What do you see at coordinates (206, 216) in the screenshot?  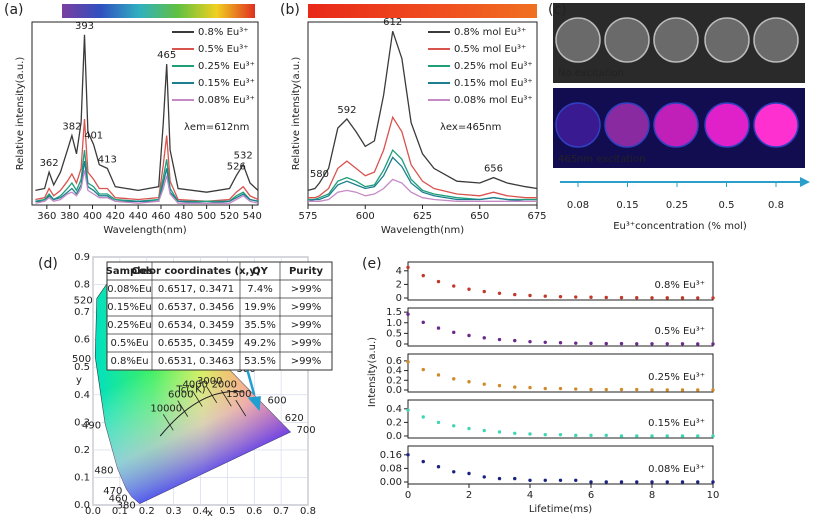 I see `x-tick-label: 500` at bounding box center [206, 216].